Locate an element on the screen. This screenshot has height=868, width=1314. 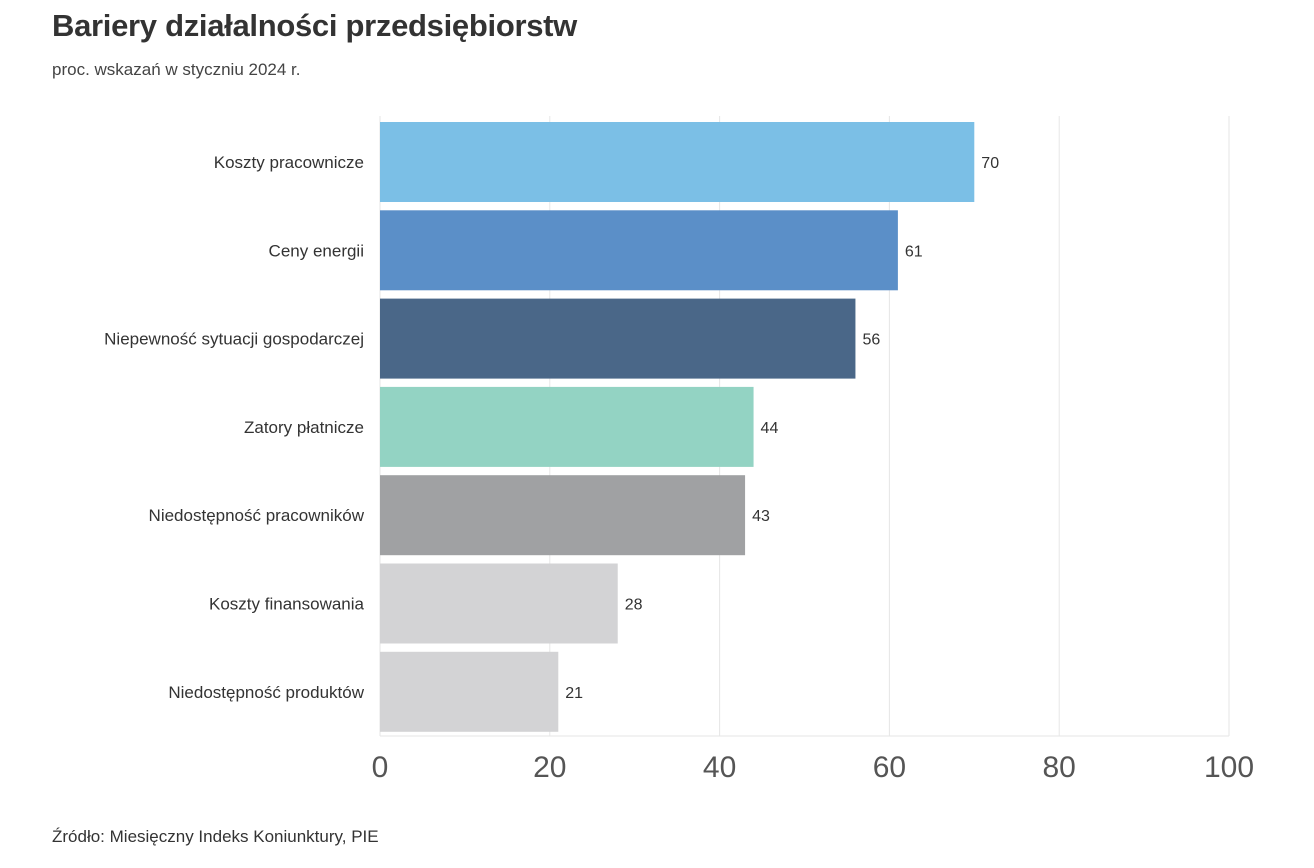
x-tick-label: 0 is located at coordinates (380, 767).